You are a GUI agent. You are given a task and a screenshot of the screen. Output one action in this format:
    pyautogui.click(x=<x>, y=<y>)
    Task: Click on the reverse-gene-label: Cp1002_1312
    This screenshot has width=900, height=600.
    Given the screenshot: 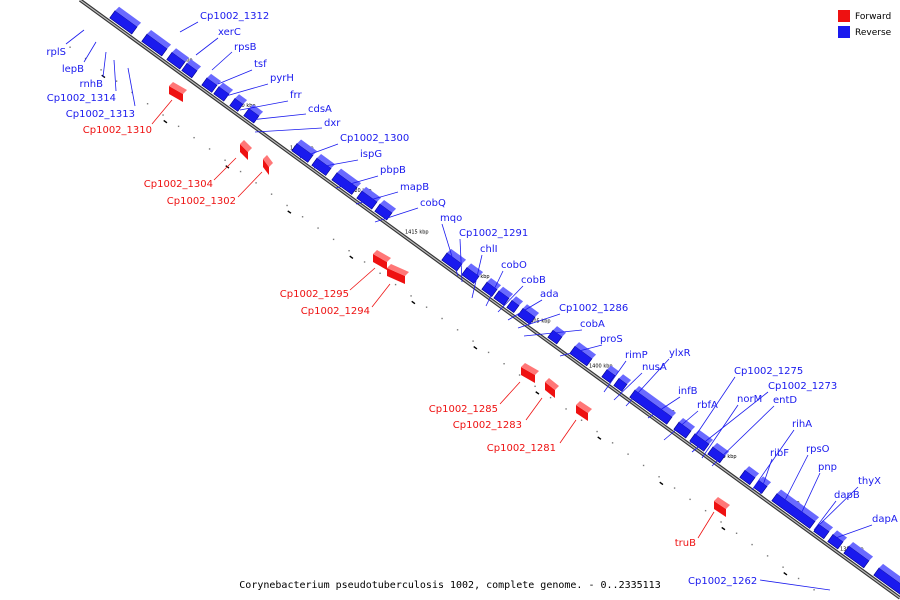 What is the action you would take?
    pyautogui.click(x=234, y=16)
    